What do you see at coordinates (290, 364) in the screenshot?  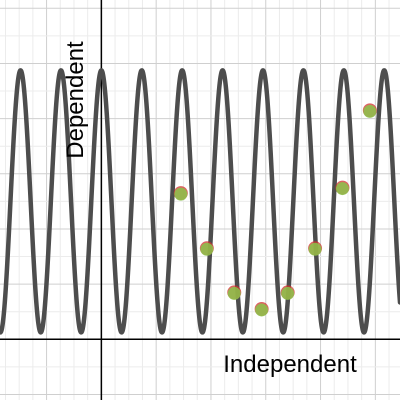 I see `x-axis-label: Independent` at bounding box center [290, 364].